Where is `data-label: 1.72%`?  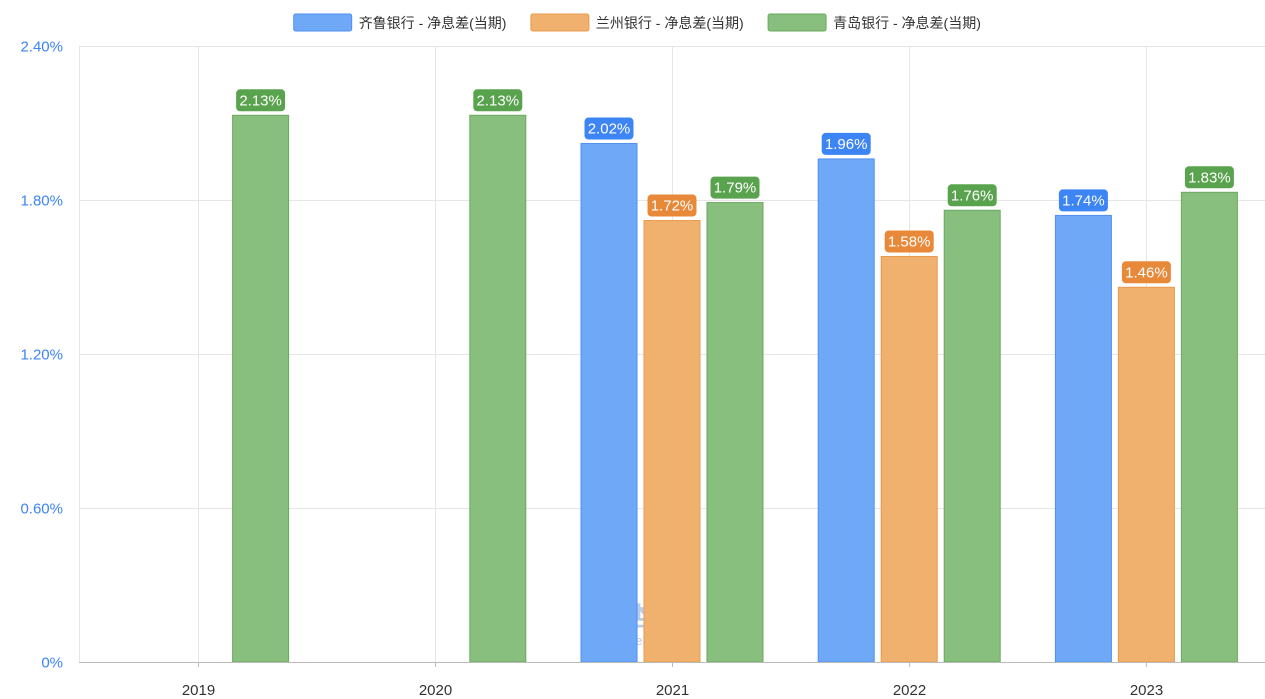
data-label: 1.72% is located at coordinates (672, 206).